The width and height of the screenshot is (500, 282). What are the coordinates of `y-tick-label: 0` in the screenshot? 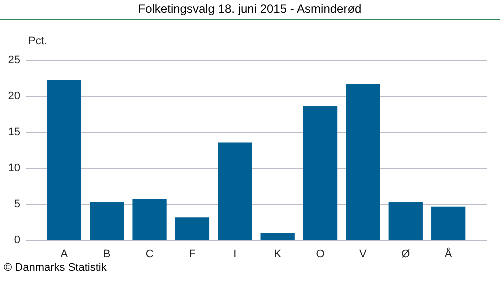 It's located at (17, 240).